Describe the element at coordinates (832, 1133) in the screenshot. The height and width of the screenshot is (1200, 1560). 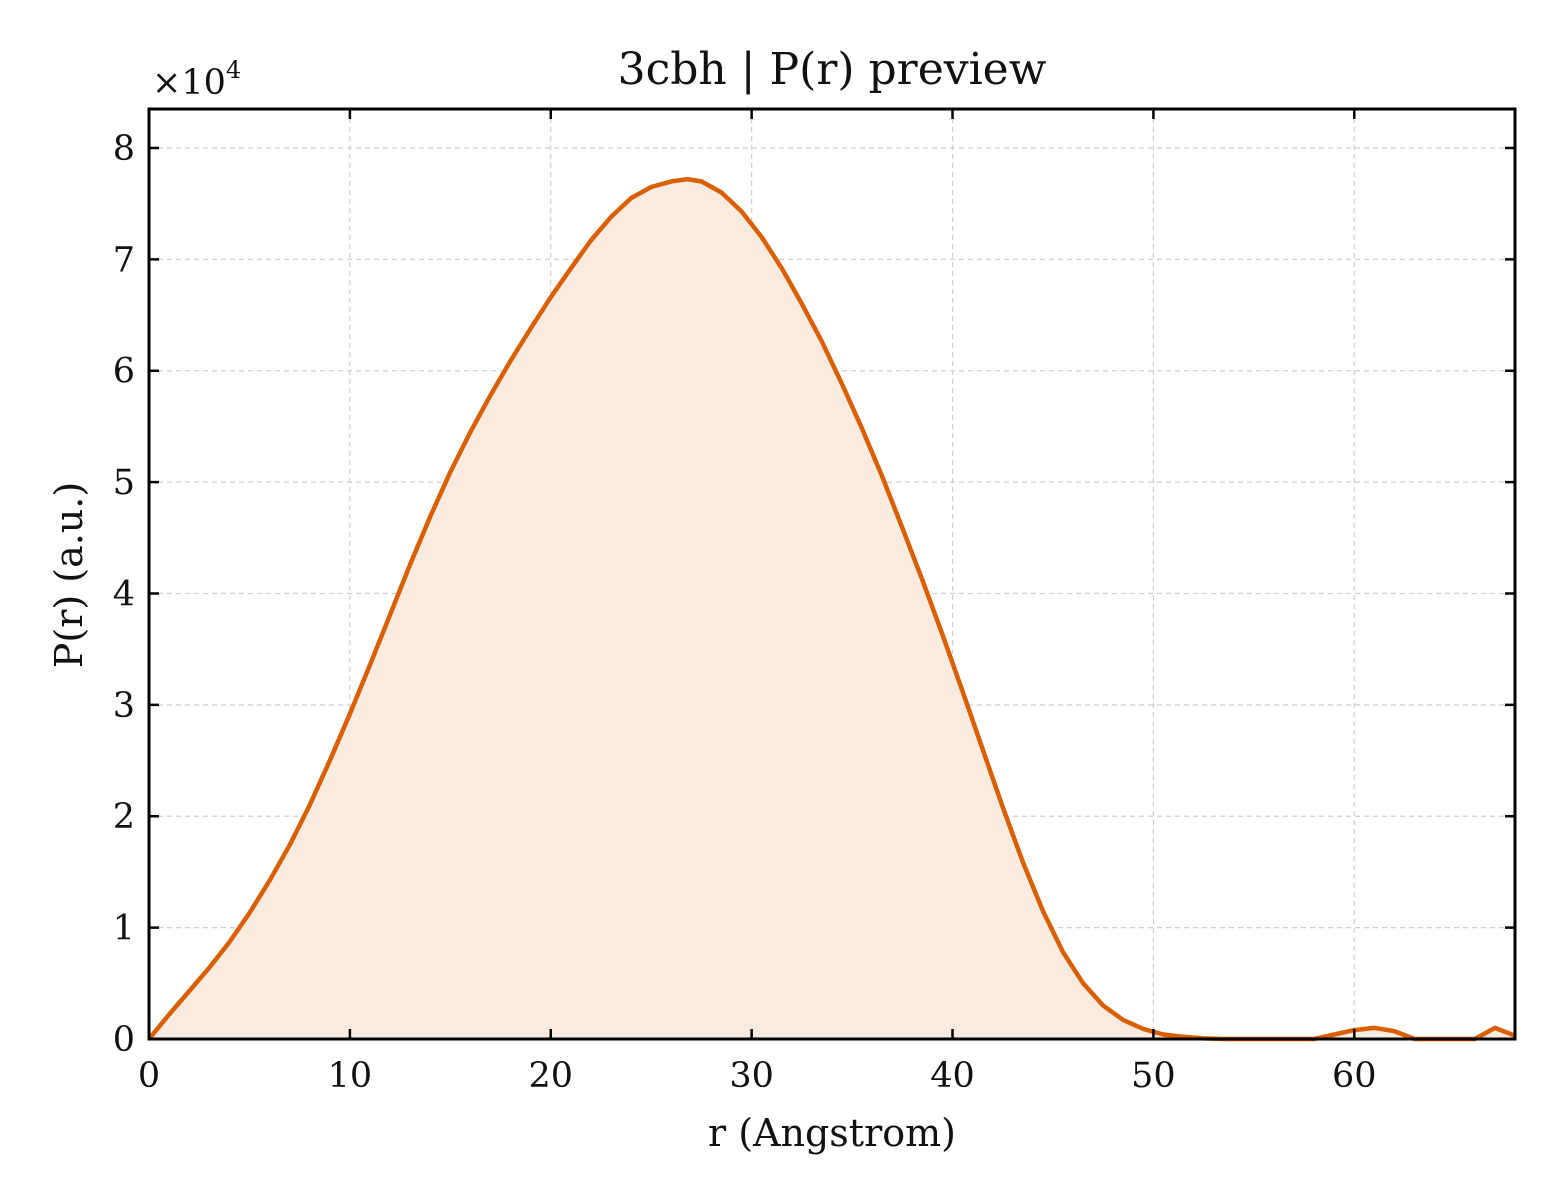
I see `x-axis-label: r (Angstrom)` at that location.